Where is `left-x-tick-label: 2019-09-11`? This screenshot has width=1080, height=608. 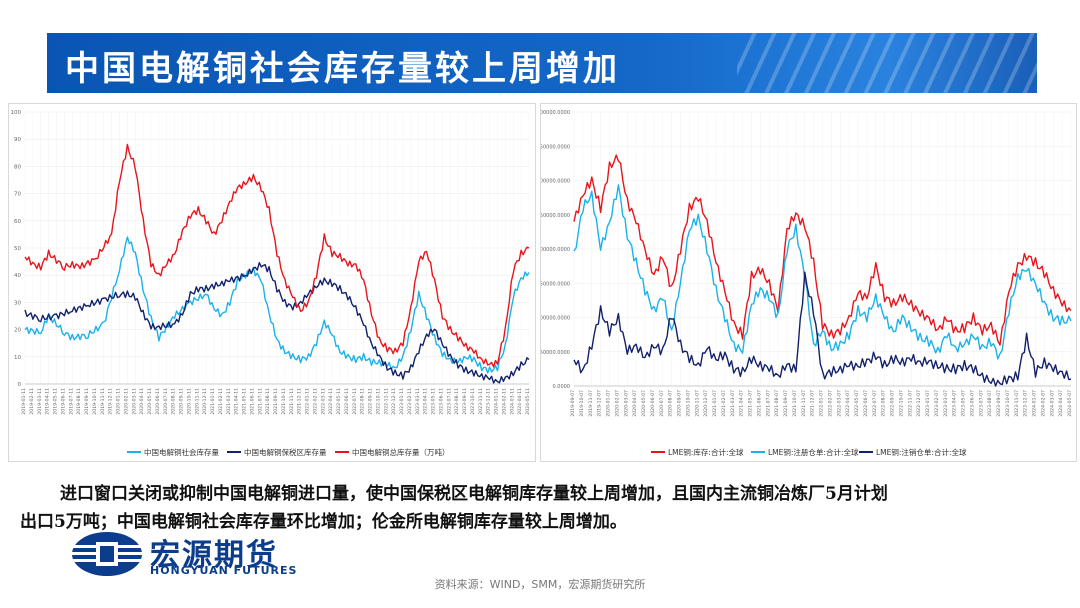 left-x-tick-label: 2019-09-11 is located at coordinates (87, 401).